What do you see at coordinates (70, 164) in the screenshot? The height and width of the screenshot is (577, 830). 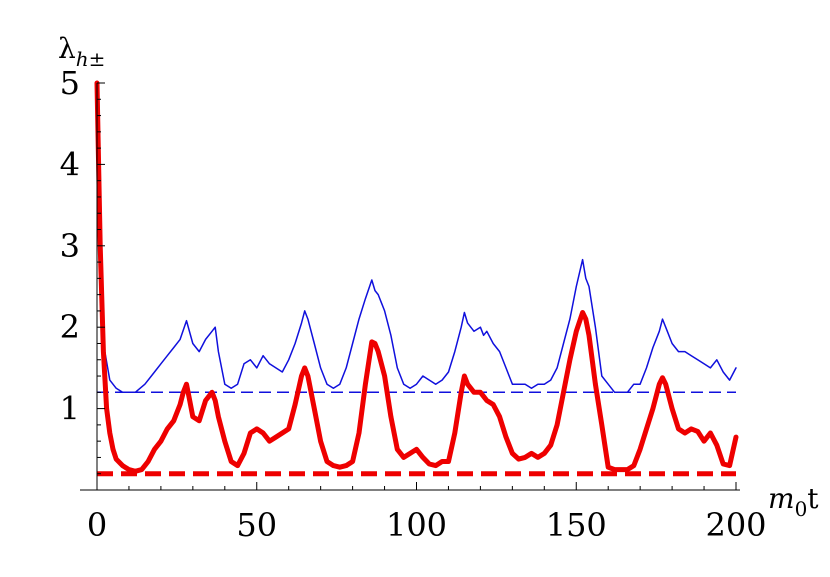 I see `y-tick-label: 4` at bounding box center [70, 164].